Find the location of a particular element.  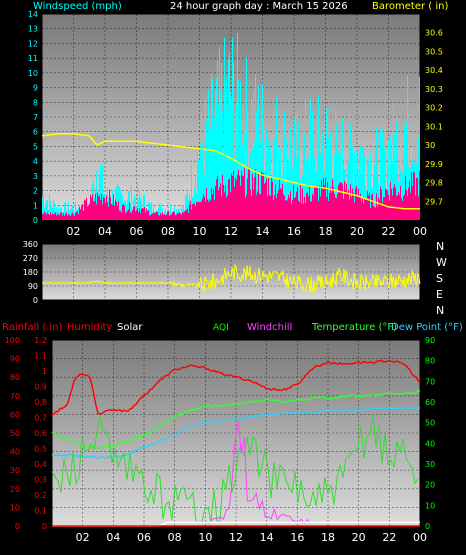

rainfall-legend: Rainfall (.in) is located at coordinates (32, 327).